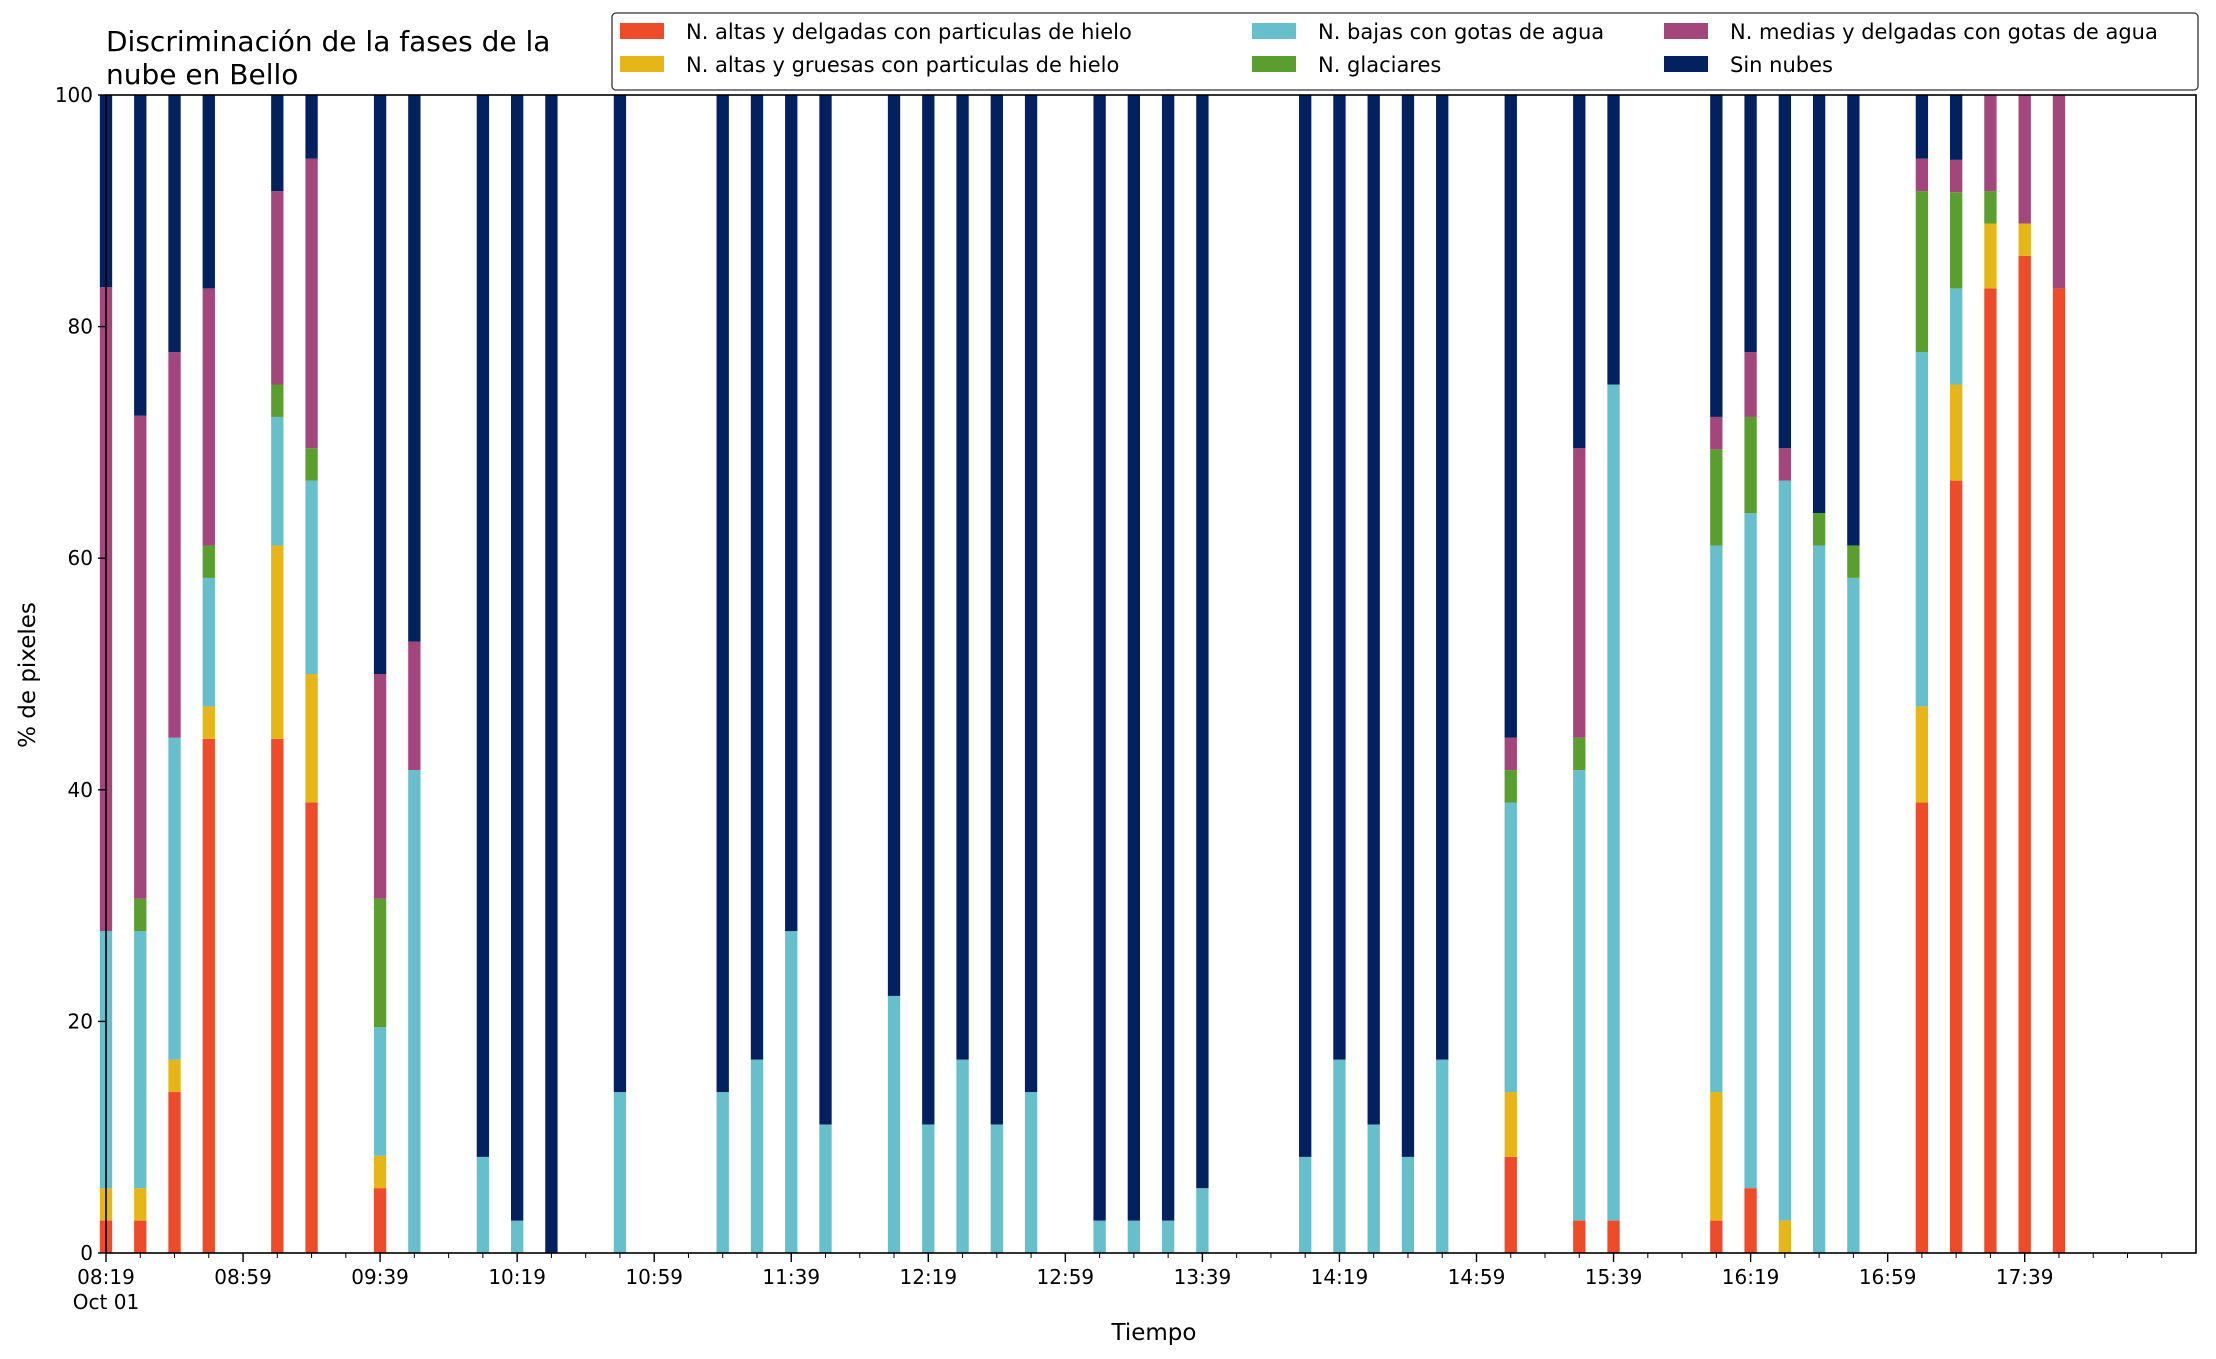  Describe the element at coordinates (1613, 802) in the screenshot. I see `bar-segment-1539-s2` at that location.